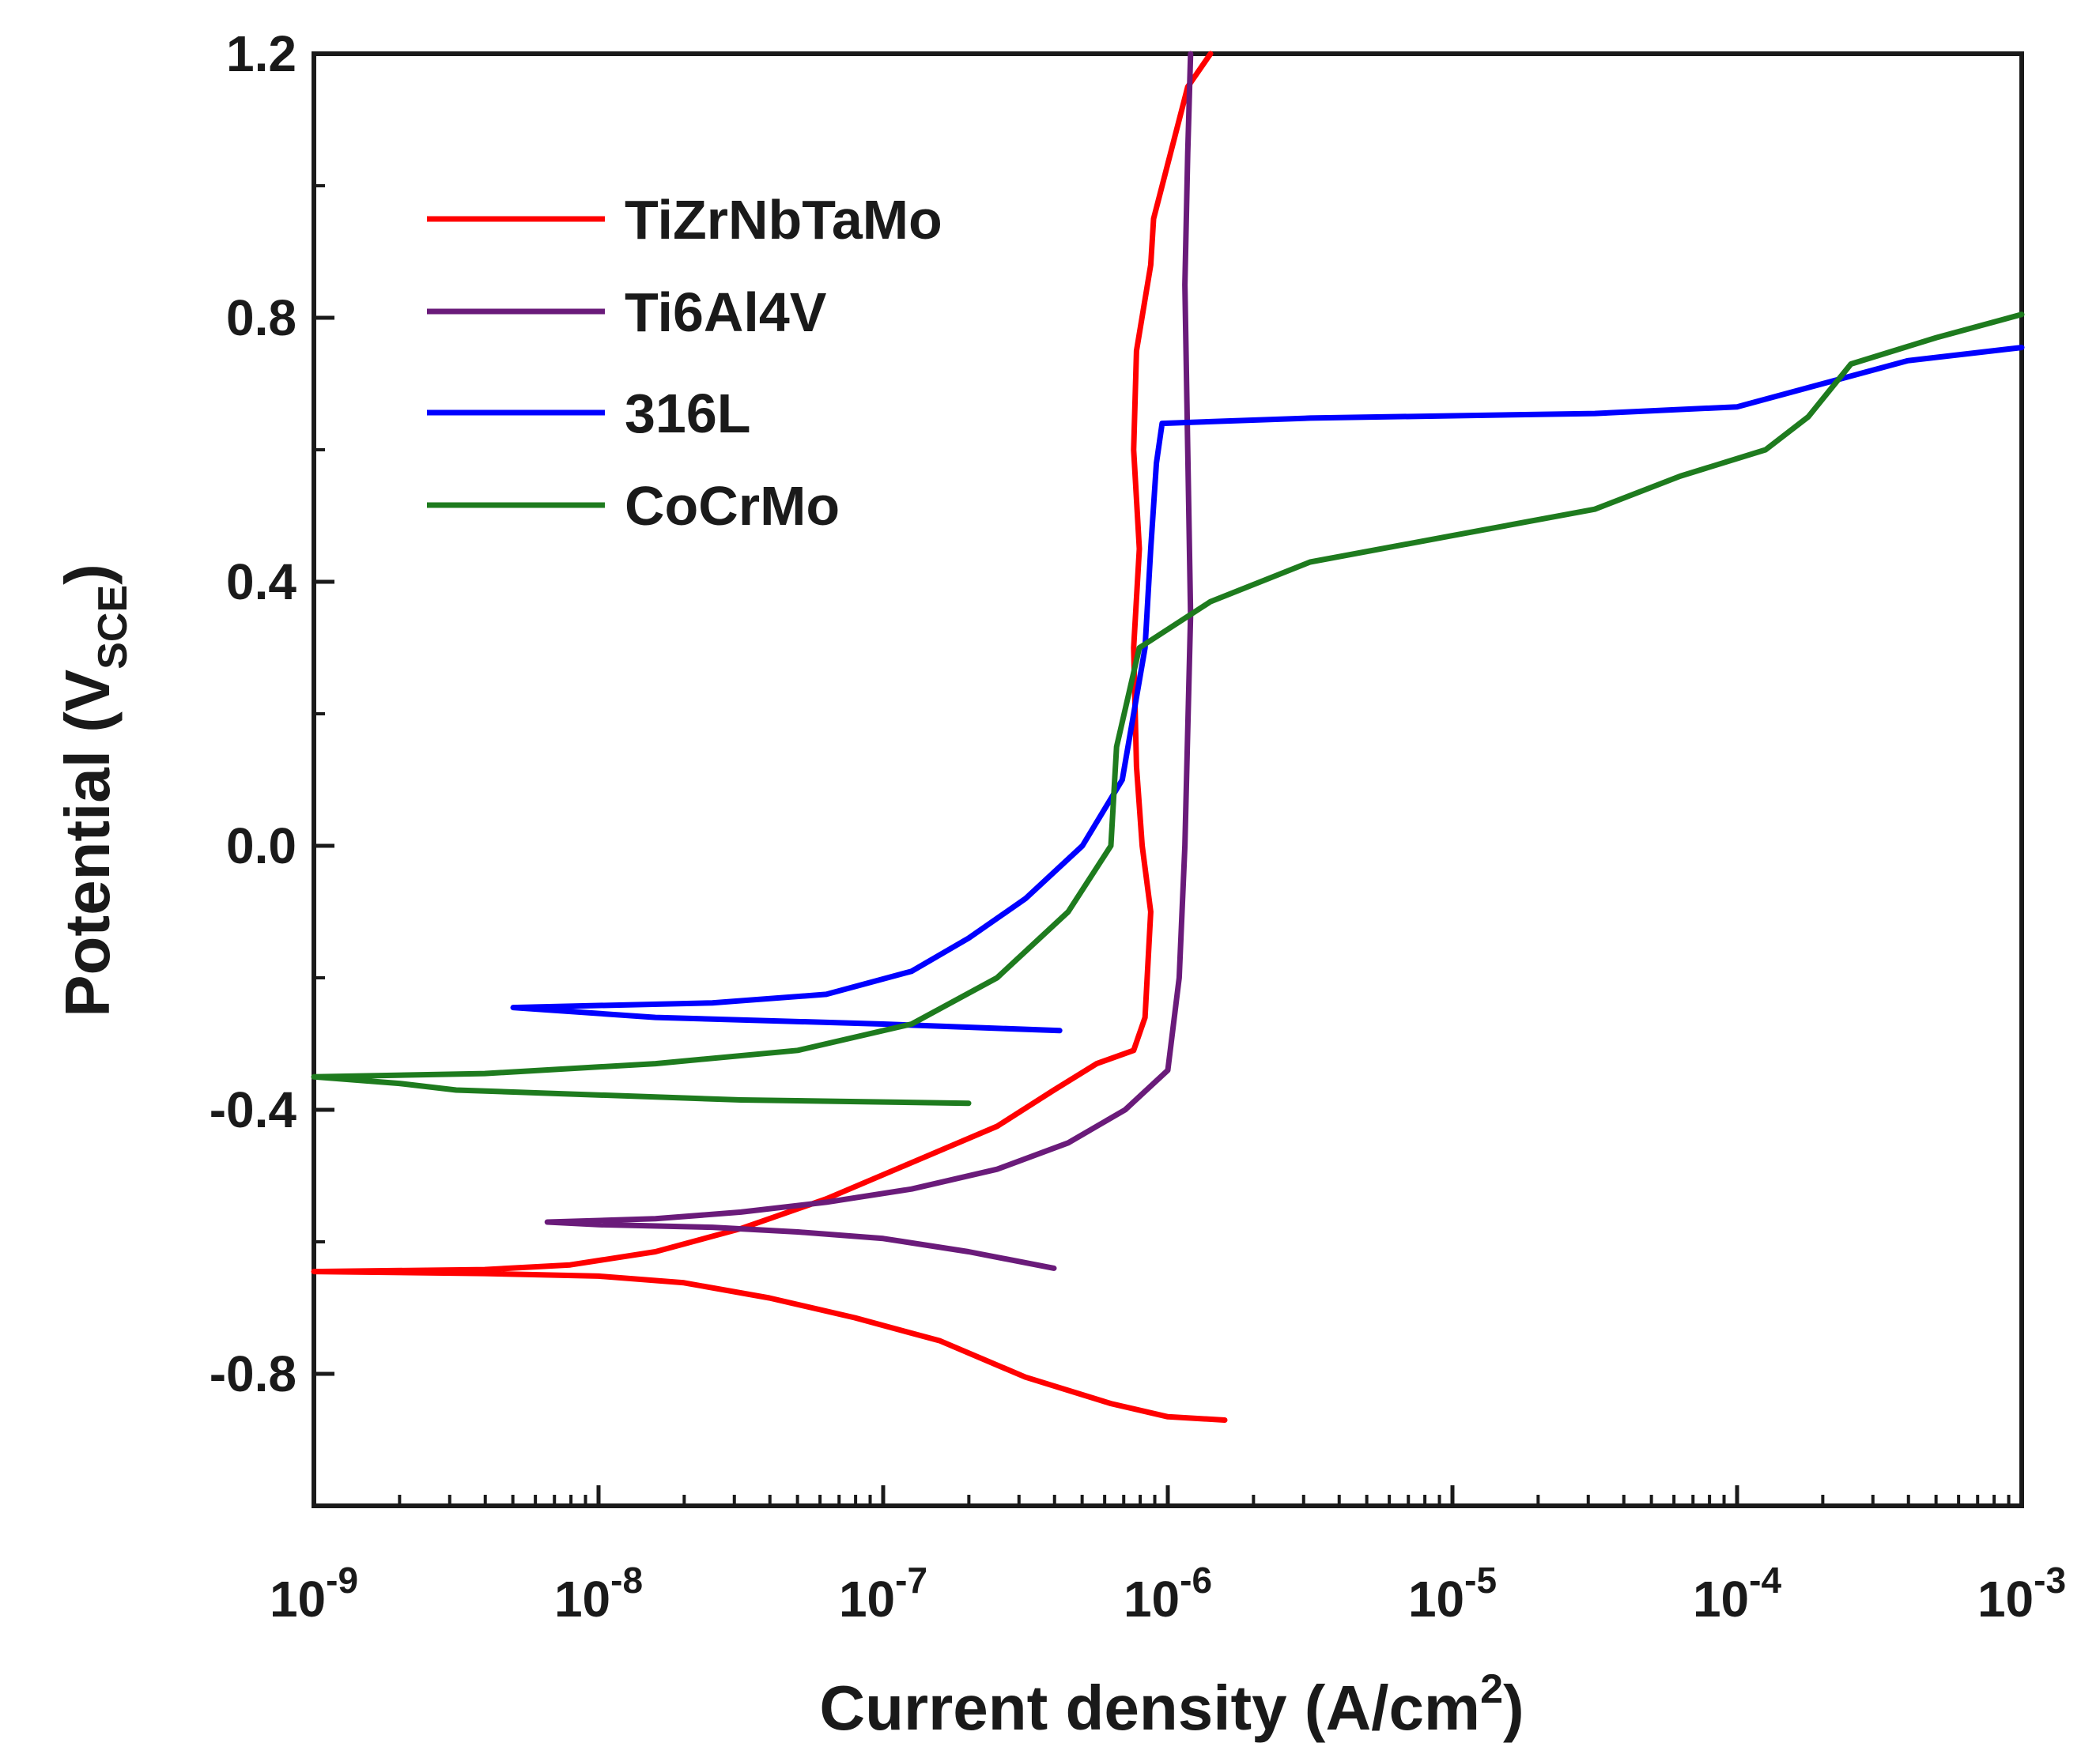 This screenshot has height=1758, width=2100. I want to click on x-tick-label: 10⁻⁹, so click(314, 1594).